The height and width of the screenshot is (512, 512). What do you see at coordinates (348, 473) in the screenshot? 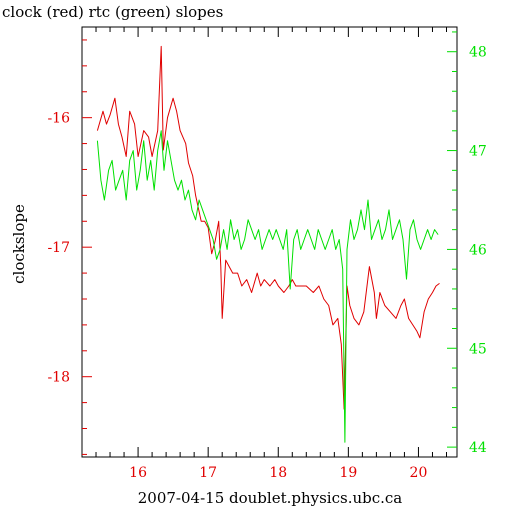
I see `x-tick-label: 19` at bounding box center [348, 473].